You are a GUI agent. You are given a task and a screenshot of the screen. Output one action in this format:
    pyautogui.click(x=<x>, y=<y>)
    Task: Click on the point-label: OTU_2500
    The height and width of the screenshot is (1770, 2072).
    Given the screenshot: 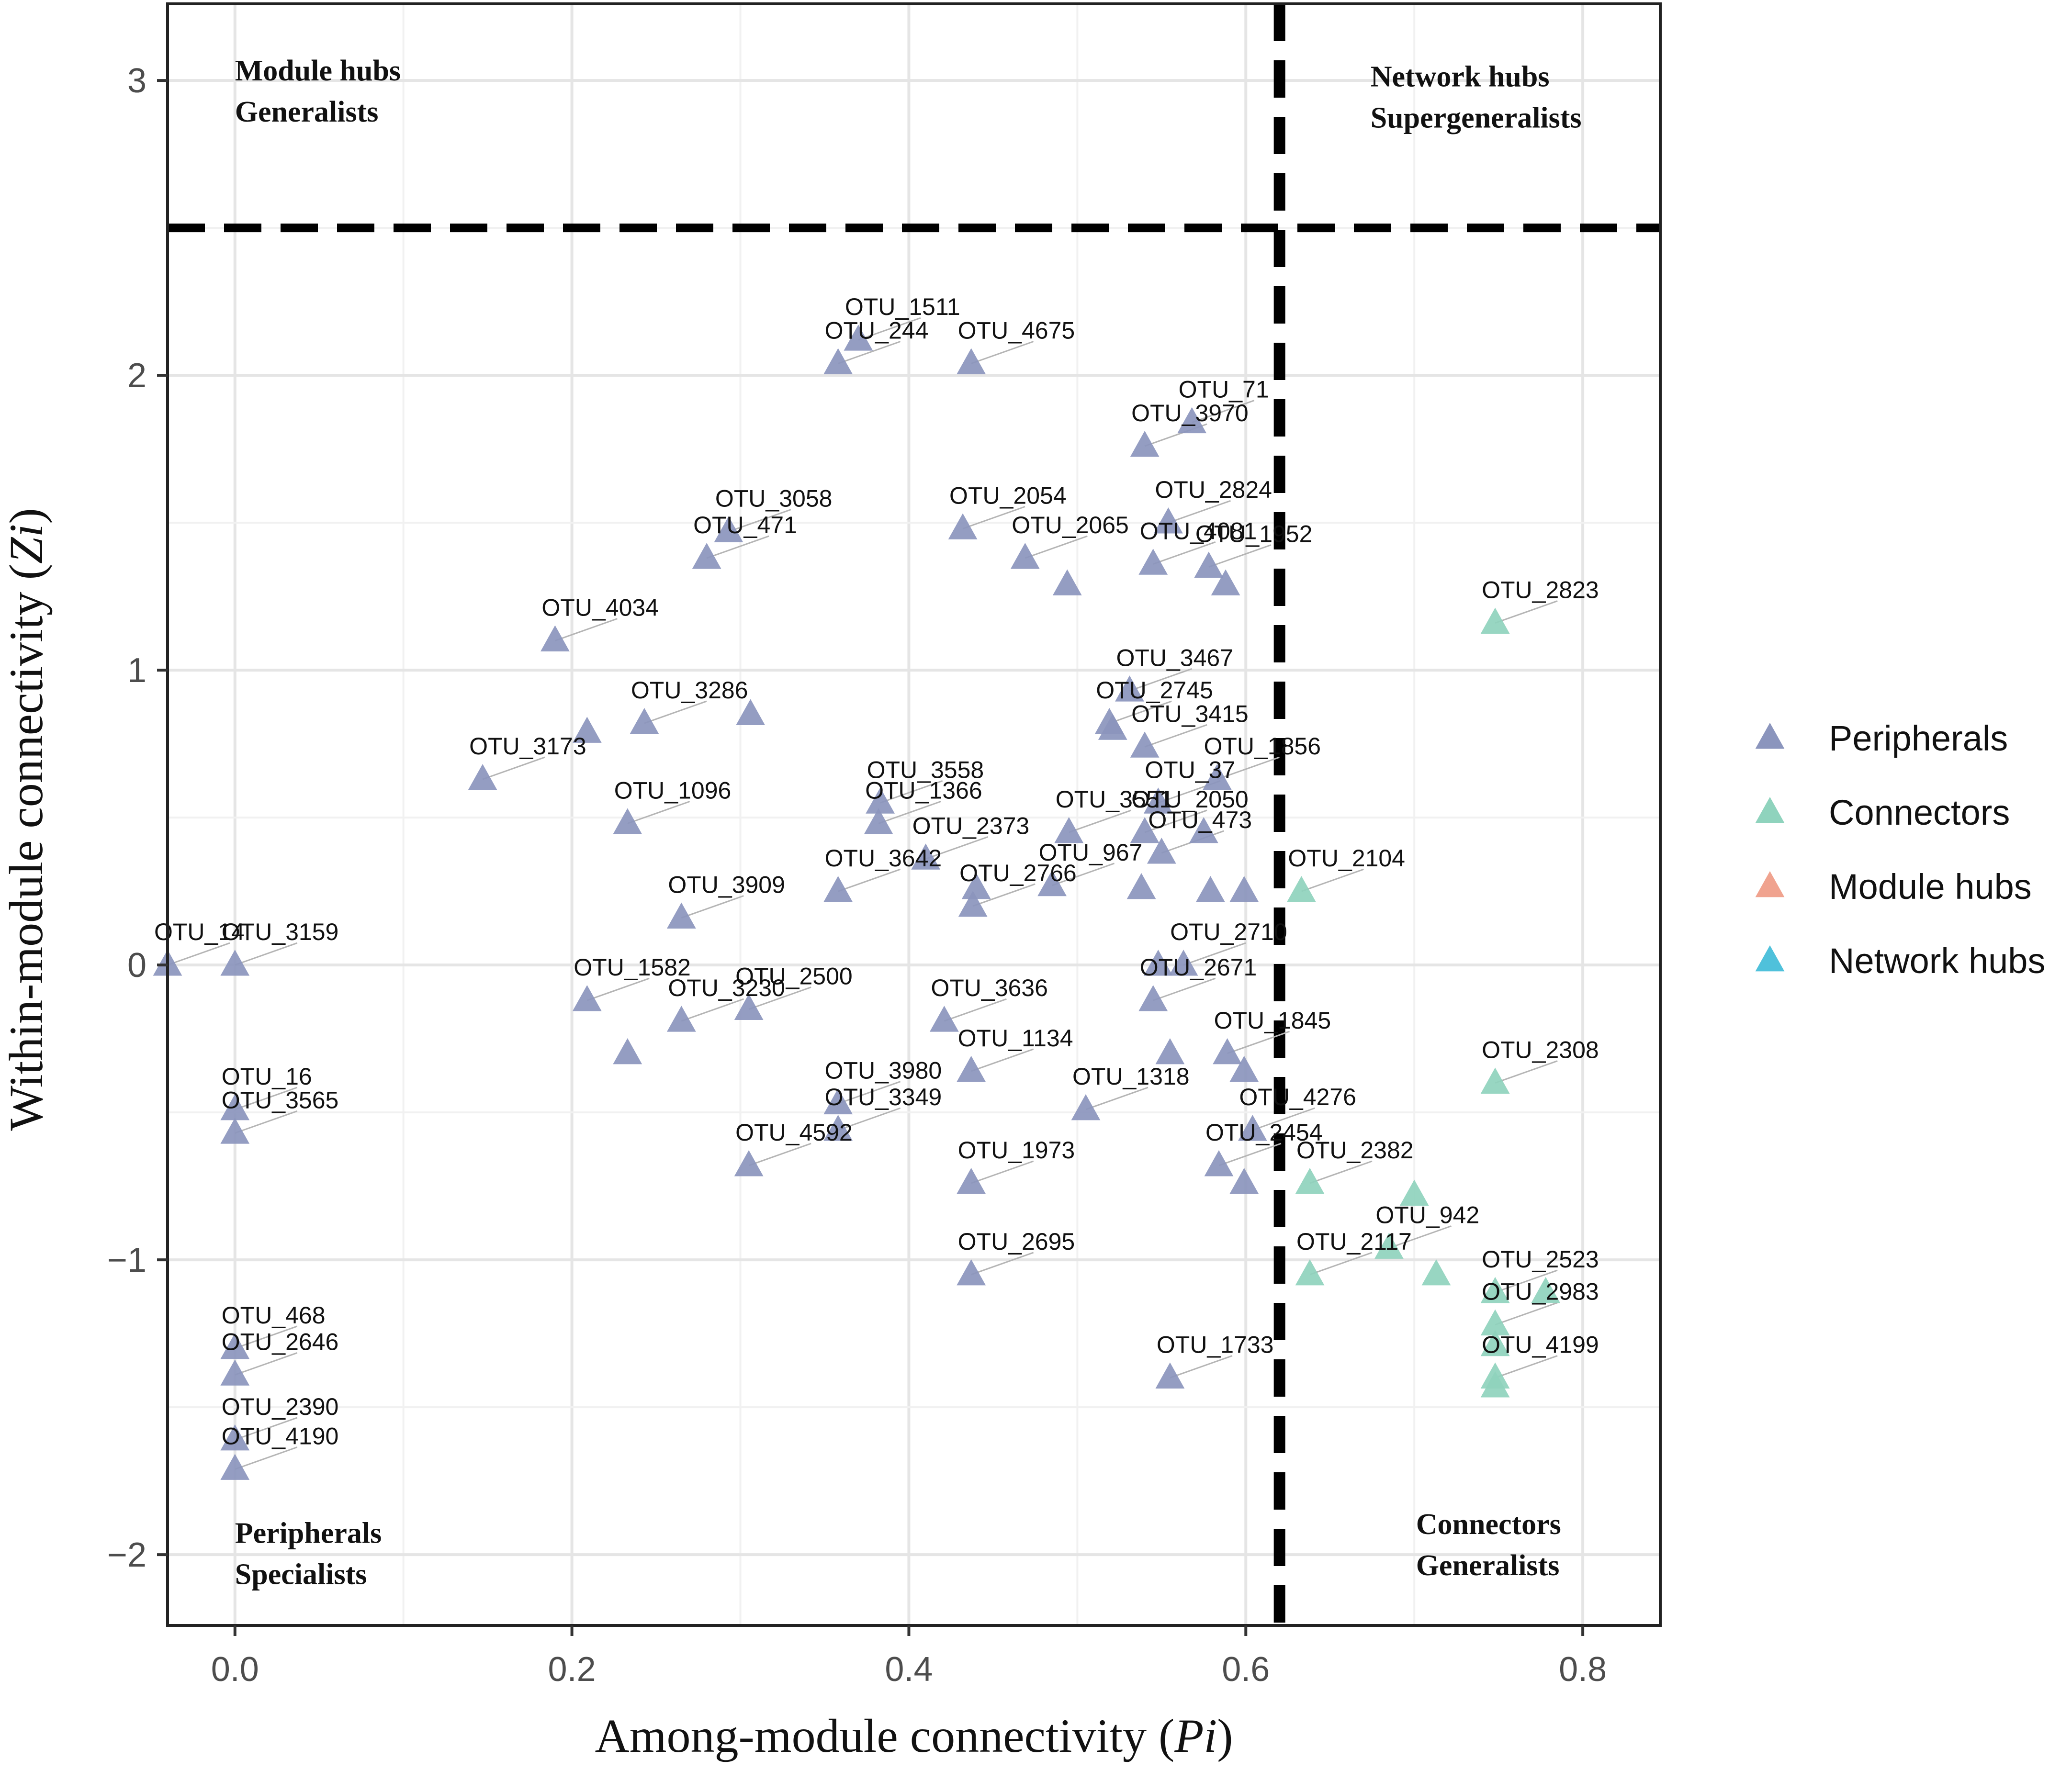 What is the action you would take?
    pyautogui.click(x=794, y=976)
    